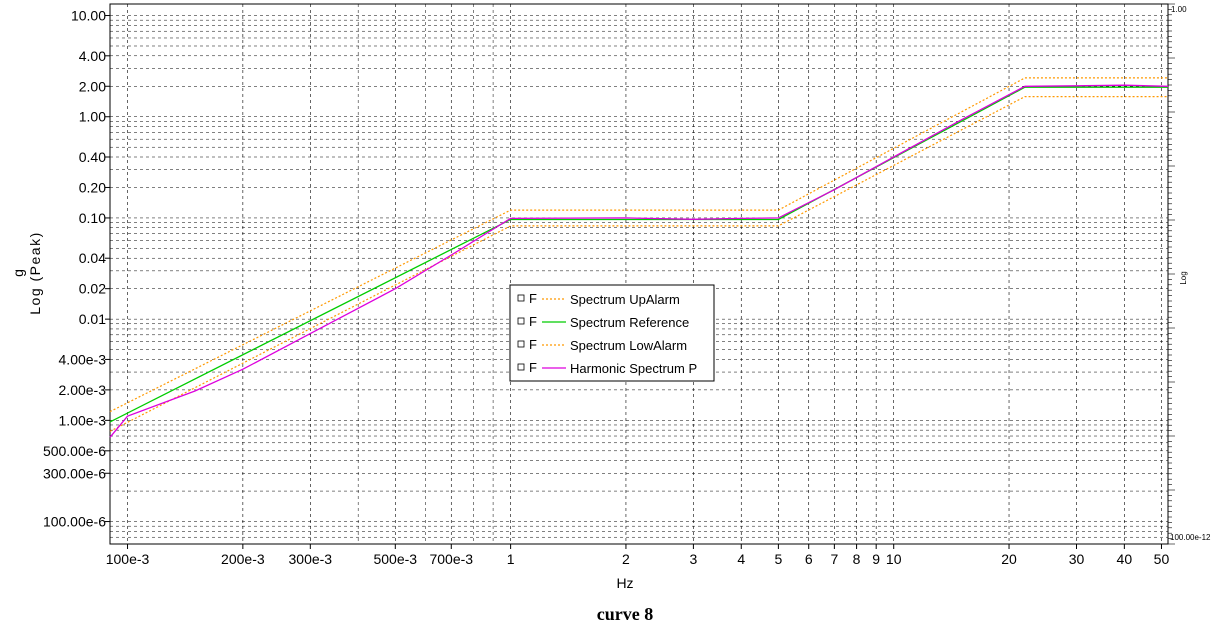 This screenshot has height=629, width=1214. I want to click on x-tick-label: 7, so click(834, 559).